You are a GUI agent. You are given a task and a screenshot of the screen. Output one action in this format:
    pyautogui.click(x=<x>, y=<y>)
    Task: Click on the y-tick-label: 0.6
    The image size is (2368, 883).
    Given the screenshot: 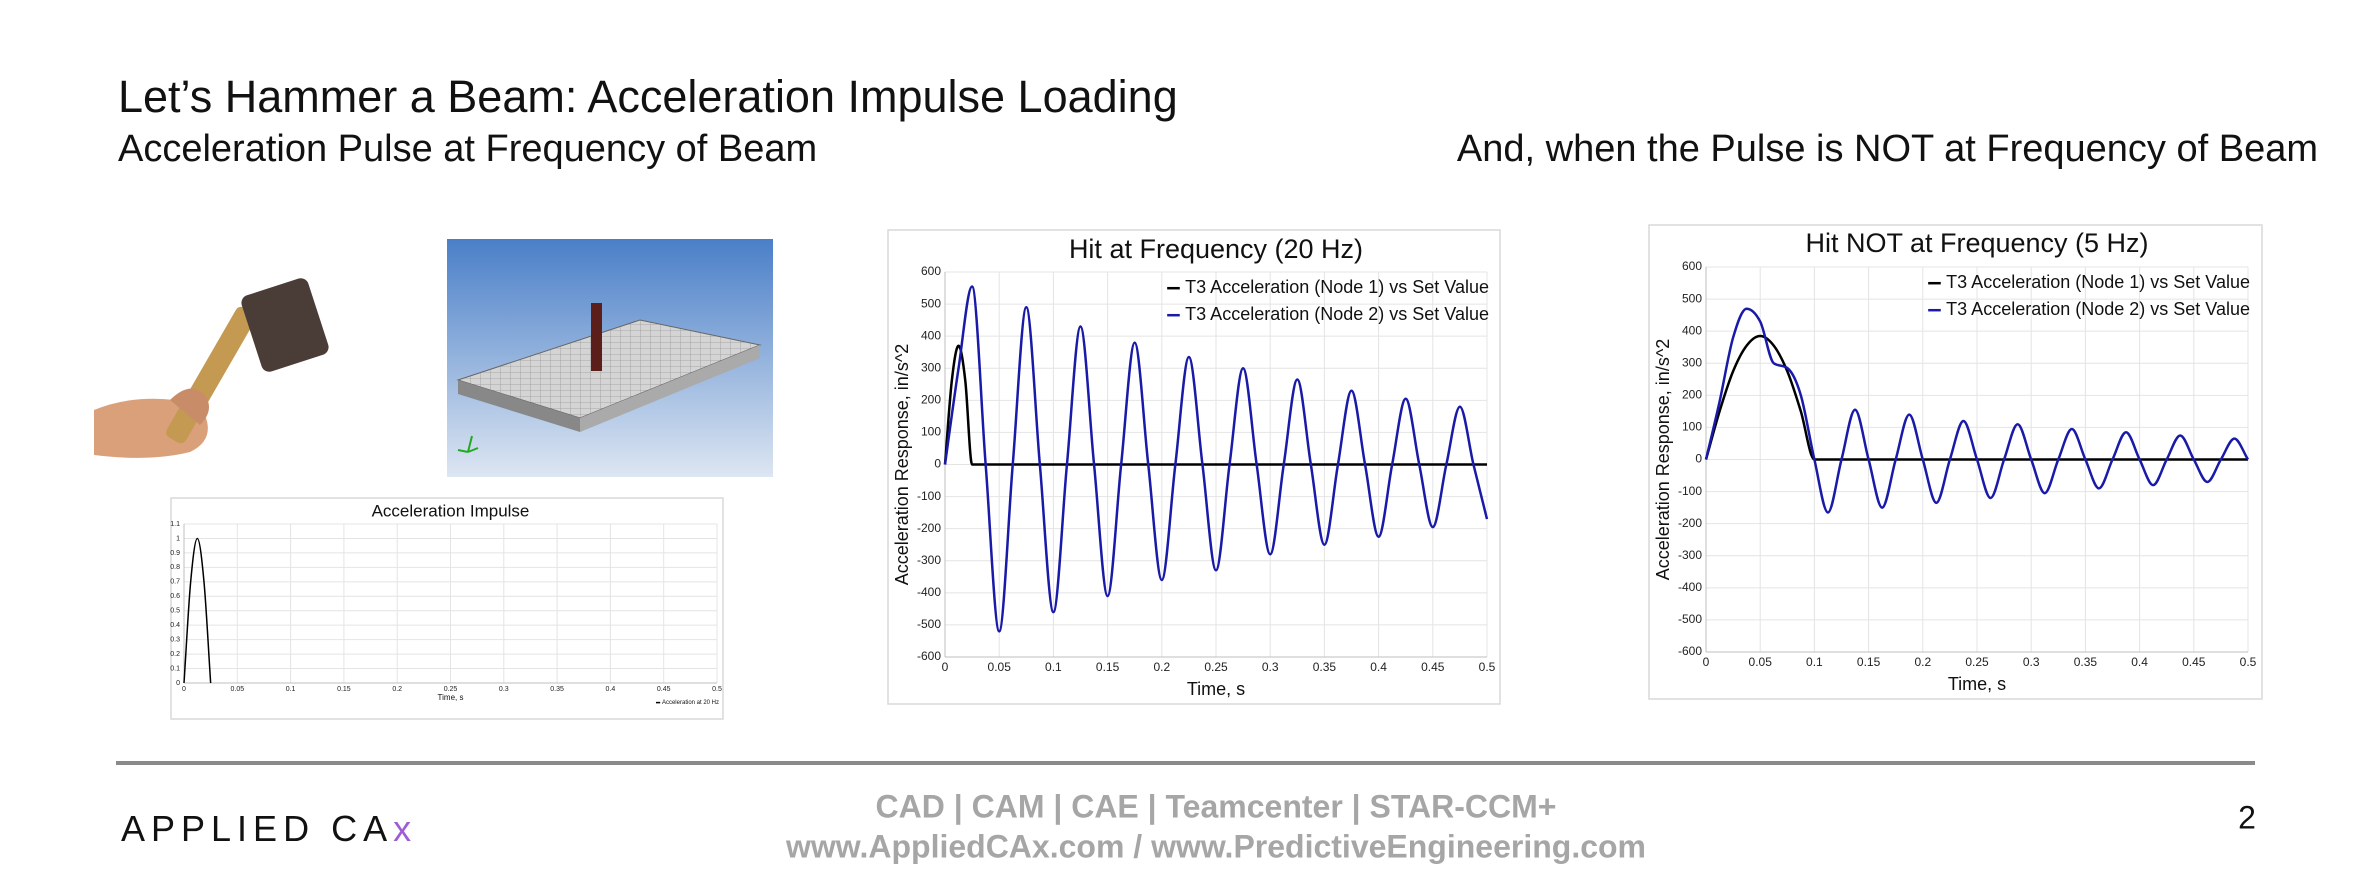 What is the action you would take?
    pyautogui.click(x=175, y=596)
    